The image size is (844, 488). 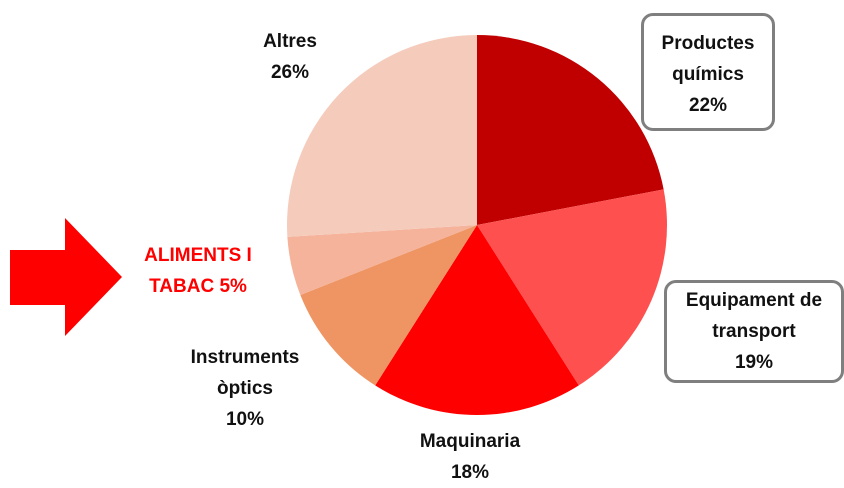 I want to click on slice-label: Maquinaria 18%, so click(x=470, y=457).